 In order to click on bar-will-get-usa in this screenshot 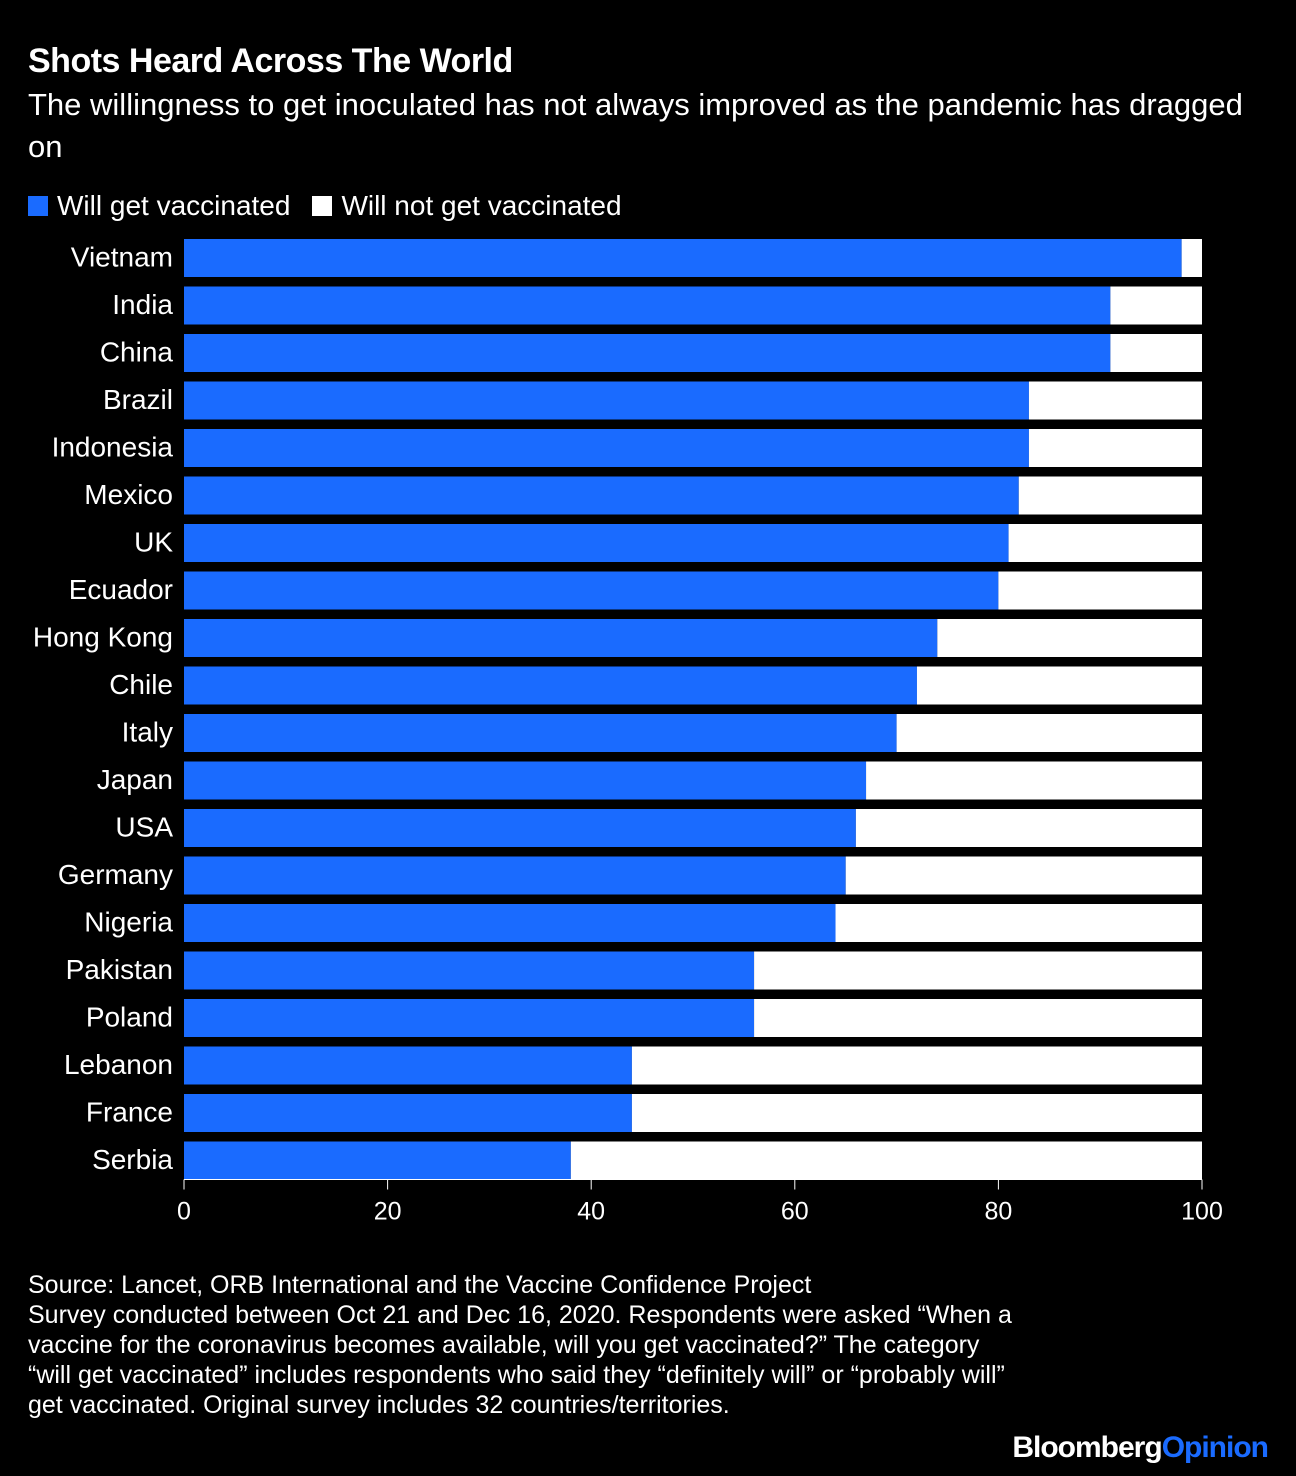, I will do `click(520, 828)`.